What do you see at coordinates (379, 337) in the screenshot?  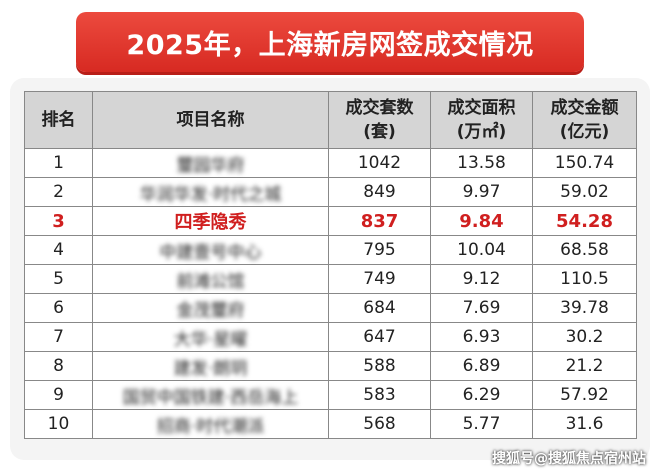 I see `cell-units: 647` at bounding box center [379, 337].